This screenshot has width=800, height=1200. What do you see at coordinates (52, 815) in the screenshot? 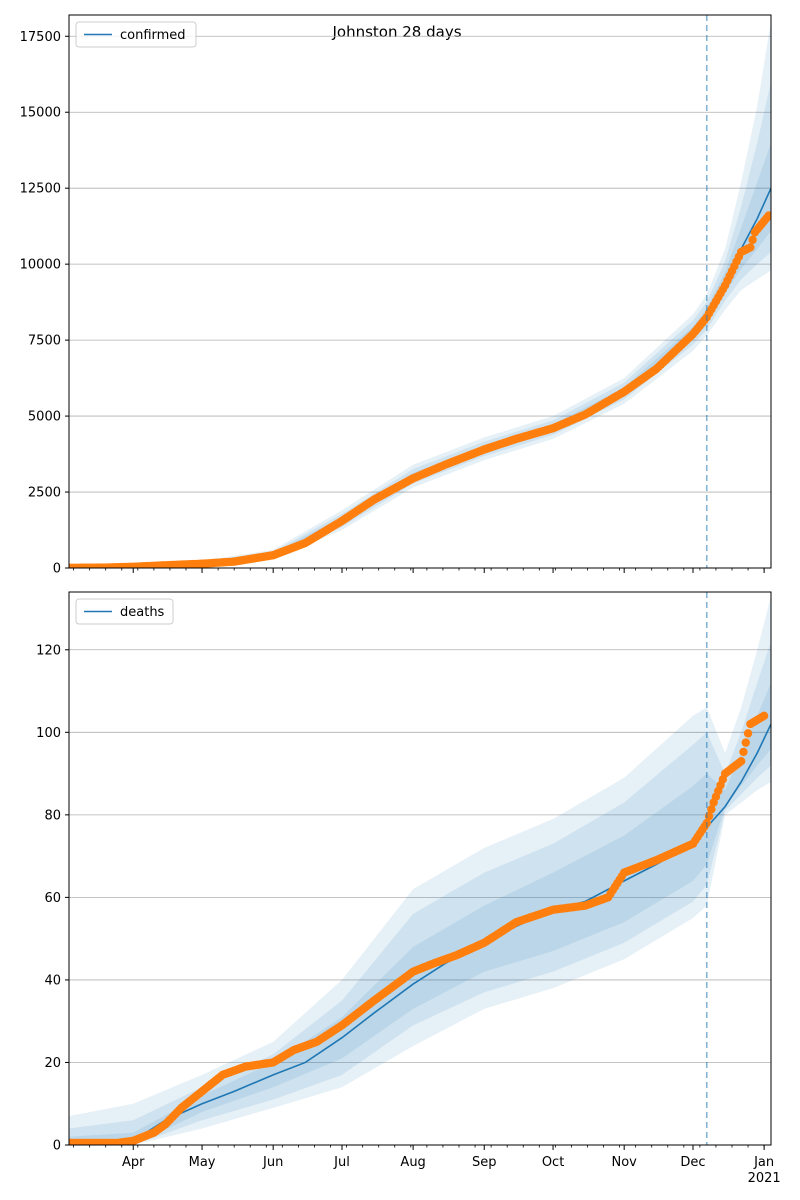
I see `y-tick-label: 80` at bounding box center [52, 815].